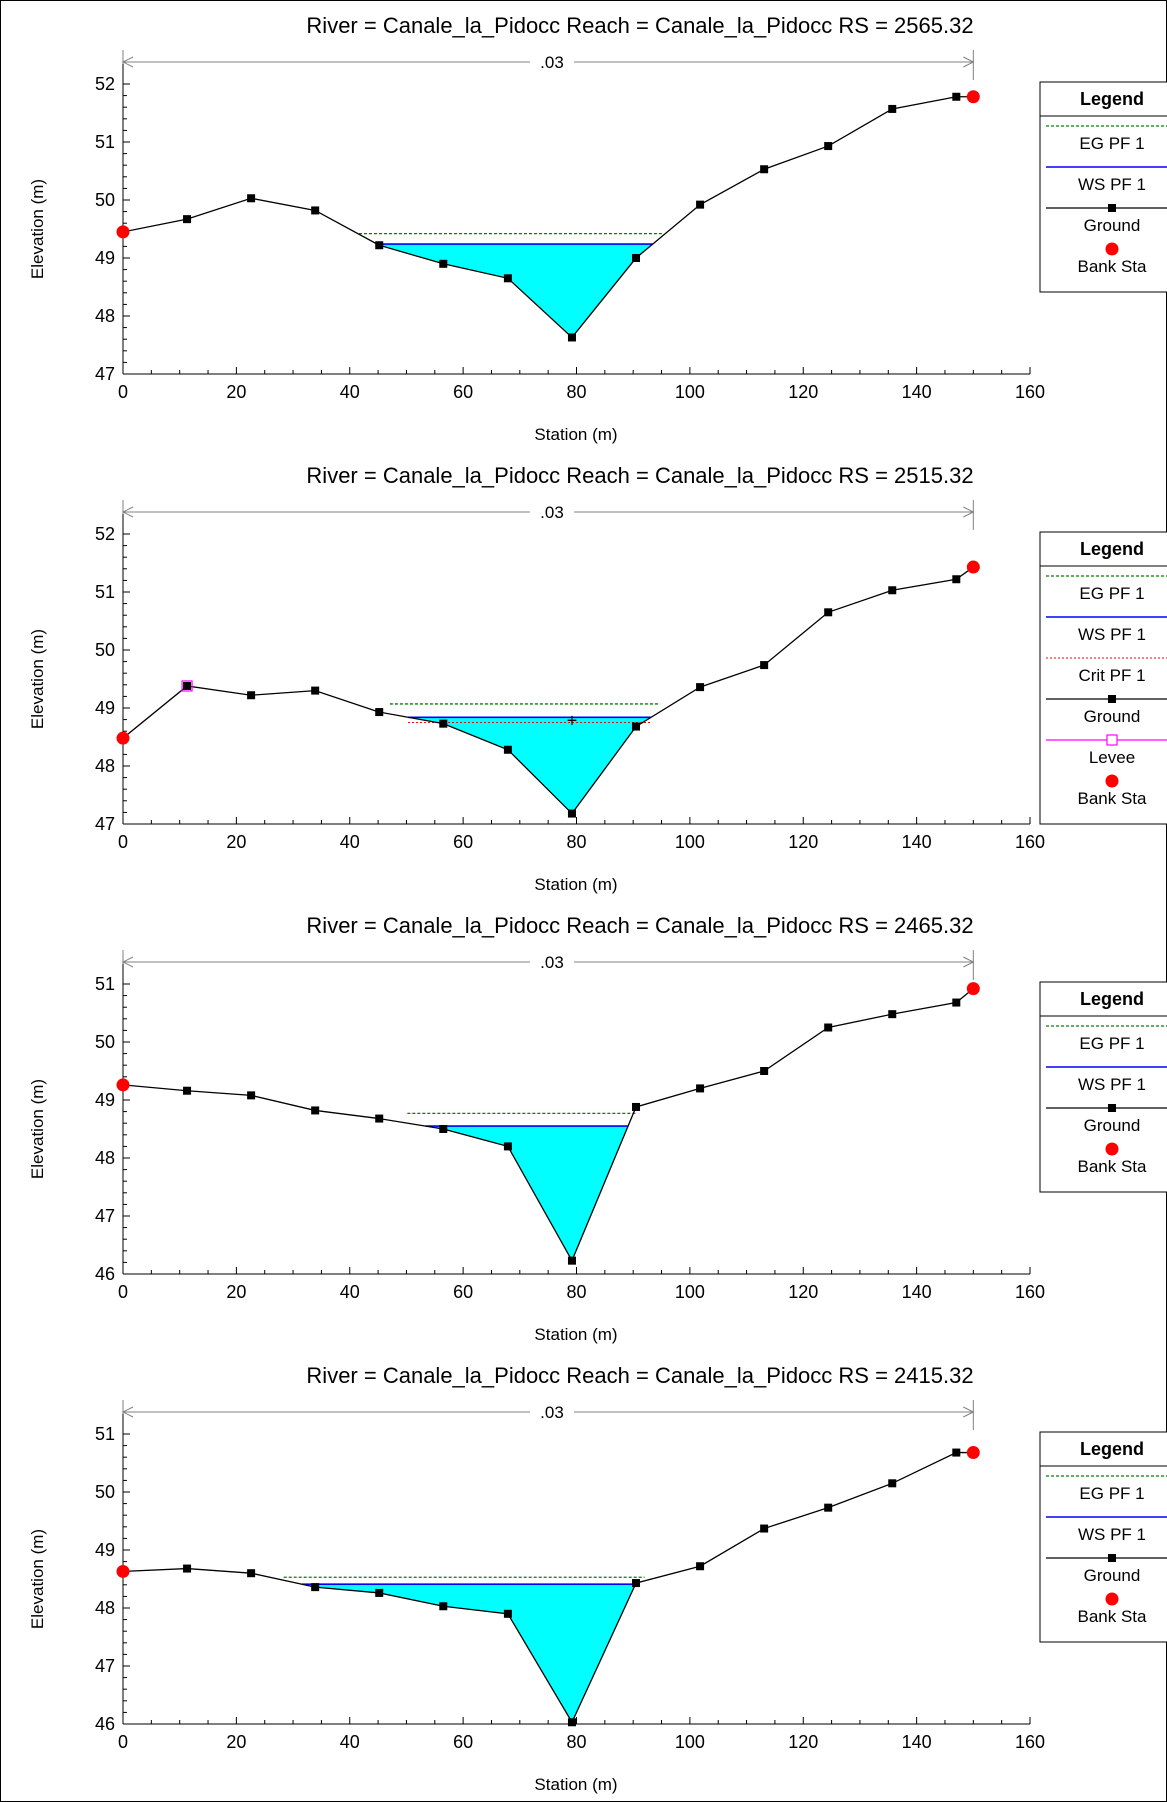  I want to click on y-tick-label: 46, so click(105, 1724).